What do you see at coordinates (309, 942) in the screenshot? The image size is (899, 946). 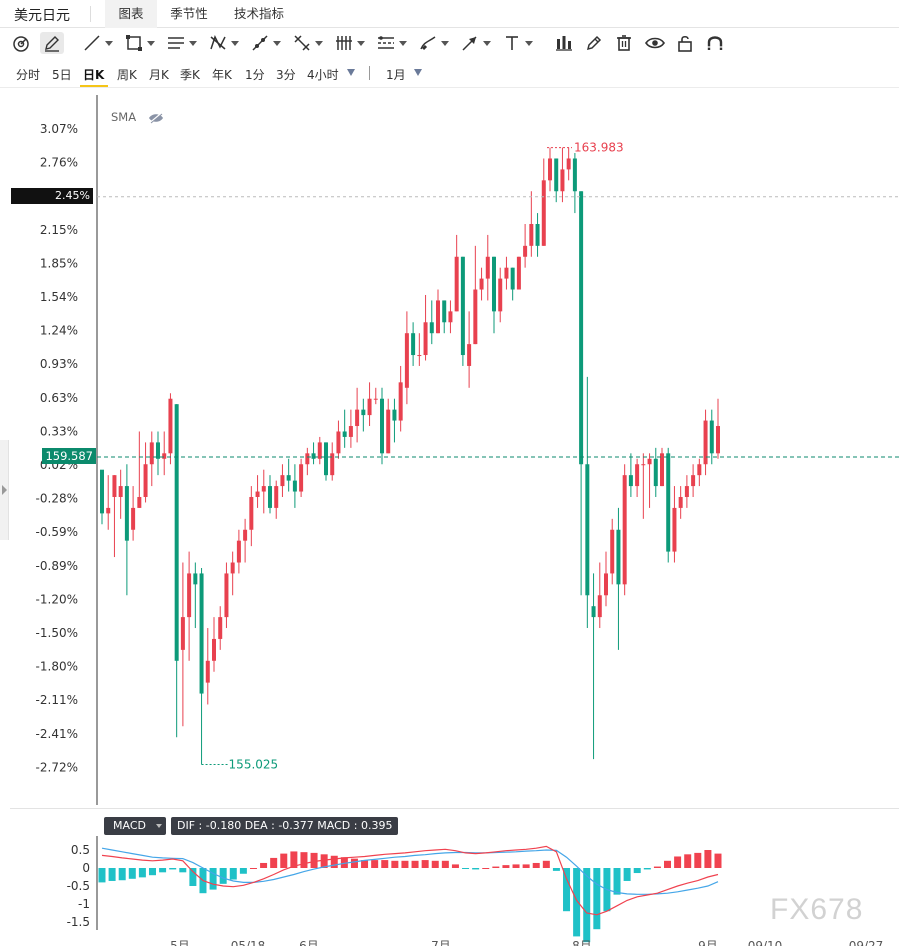 I see `x-tick-label: 6月` at bounding box center [309, 942].